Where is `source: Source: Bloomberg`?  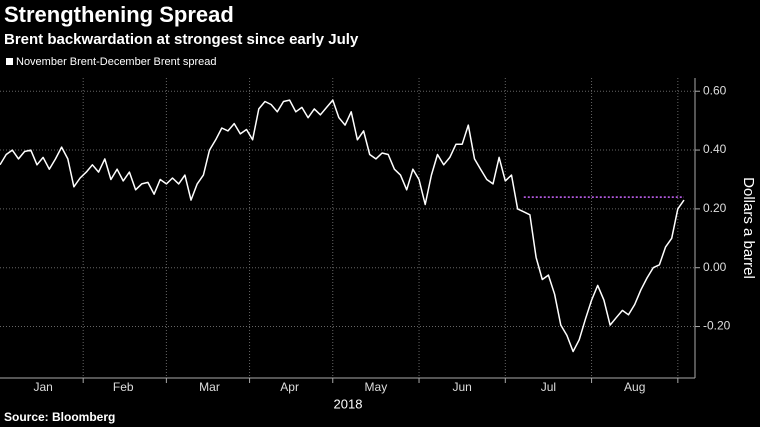
source: Source: Bloomberg is located at coordinates (59, 417).